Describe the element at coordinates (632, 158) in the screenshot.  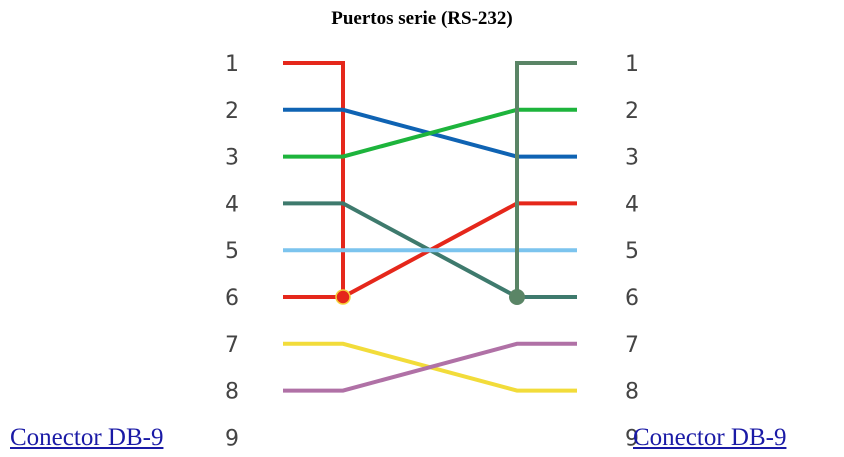
I see `right-pin-label-3: 3` at that location.